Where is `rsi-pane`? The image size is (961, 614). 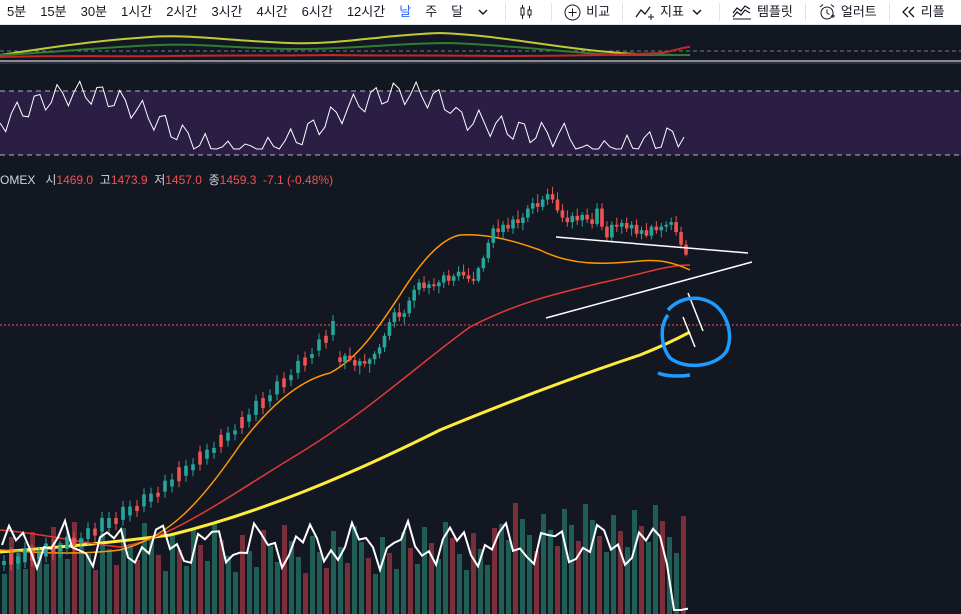 rsi-pane is located at coordinates (480, 118).